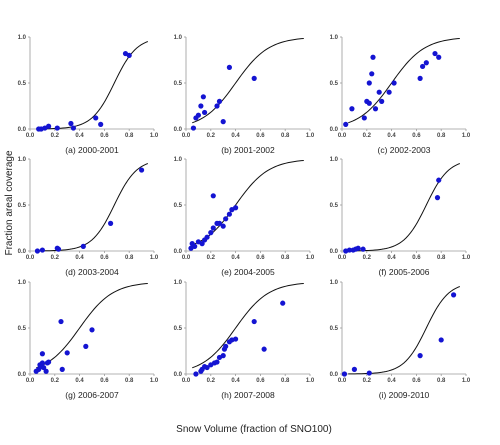 The image size is (500, 445). Describe the element at coordinates (403, 272) in the screenshot. I see `panel-title: (f) 2005-2006` at that location.